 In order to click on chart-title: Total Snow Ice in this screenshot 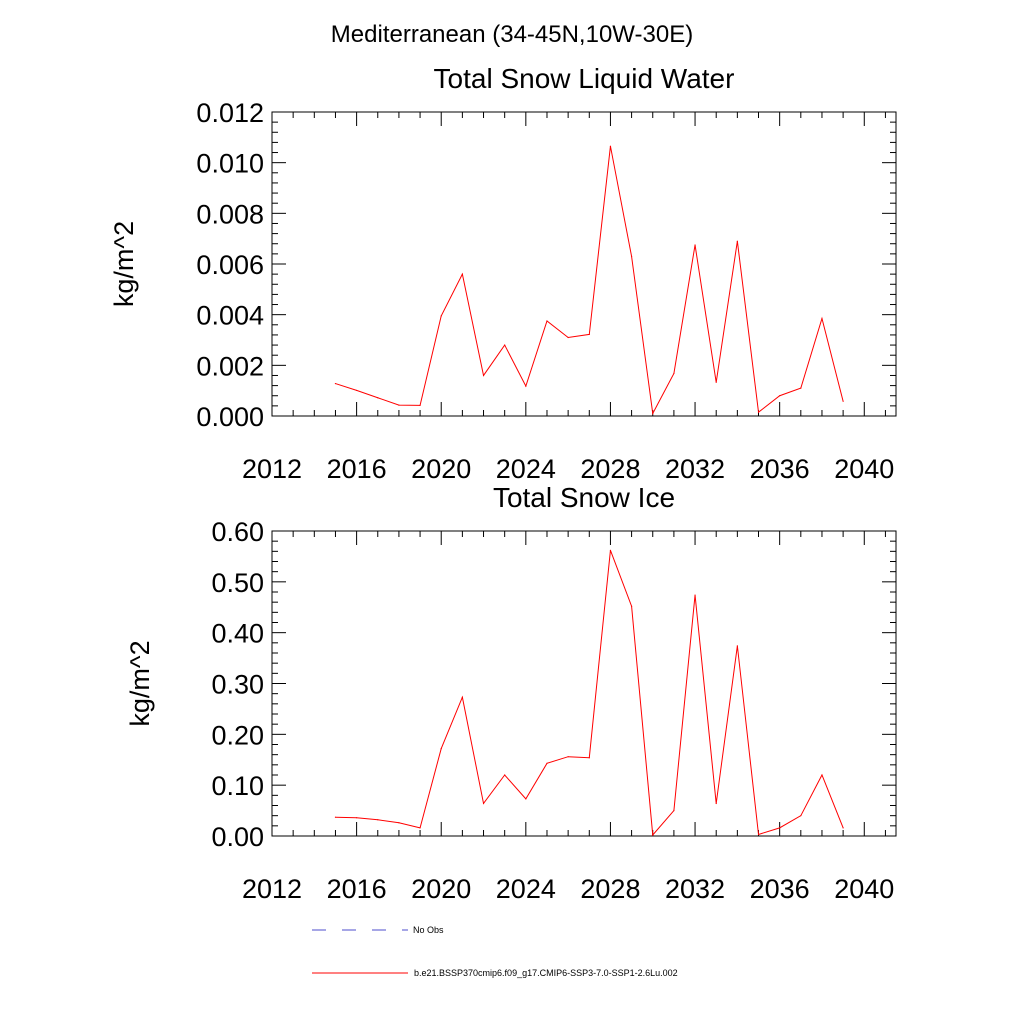, I will do `click(584, 497)`.